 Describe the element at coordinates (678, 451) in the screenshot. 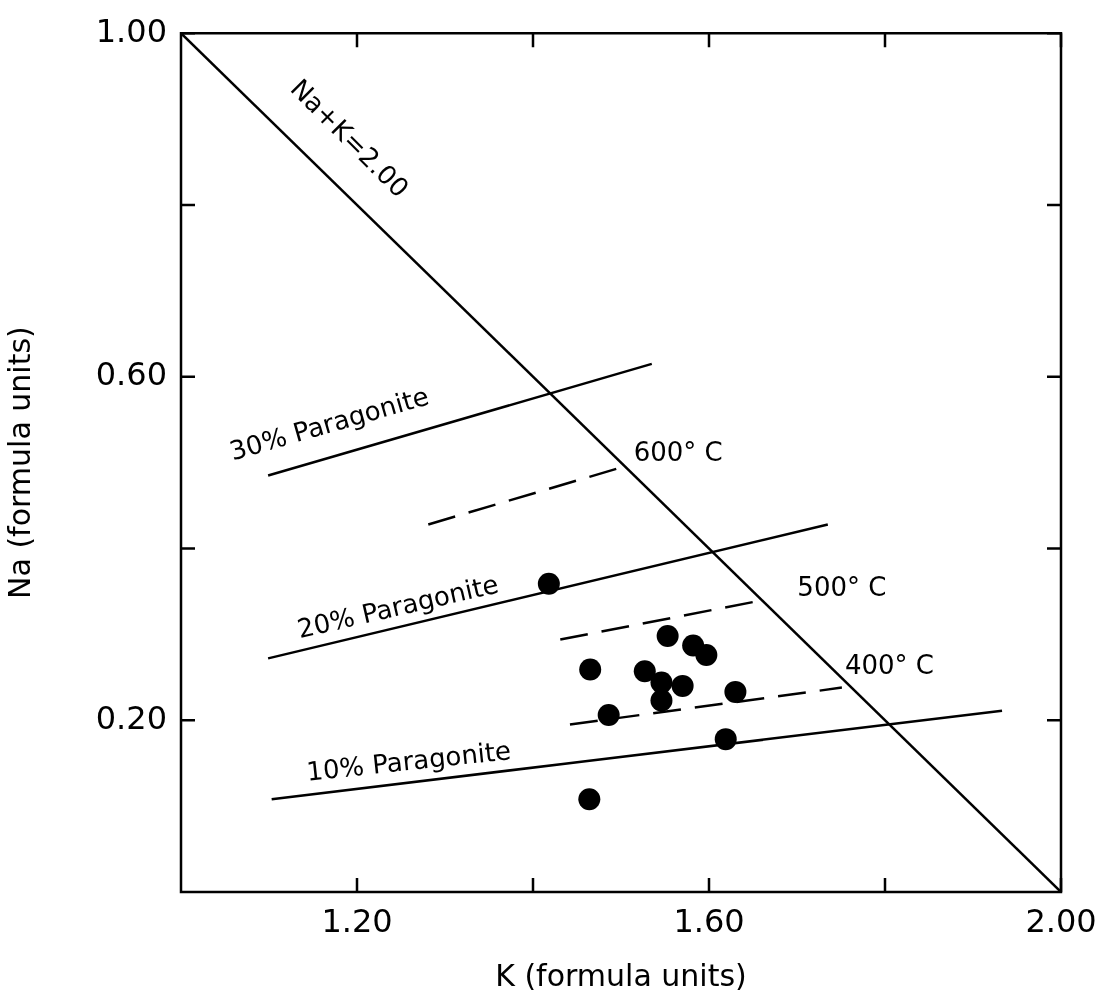

I see `annotation: 600° C` at that location.